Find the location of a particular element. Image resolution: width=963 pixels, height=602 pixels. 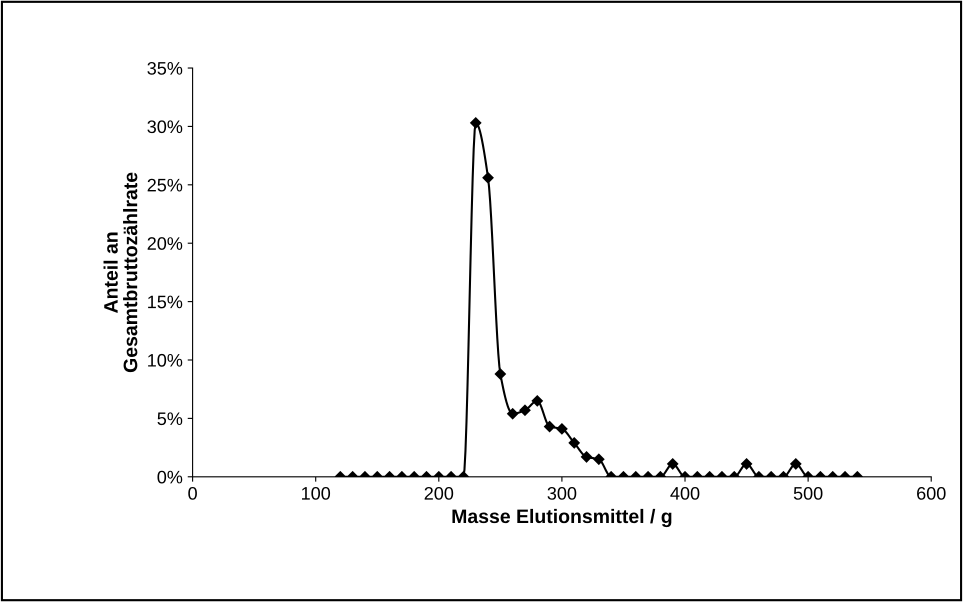

x-tick-label: 500 is located at coordinates (808, 493).